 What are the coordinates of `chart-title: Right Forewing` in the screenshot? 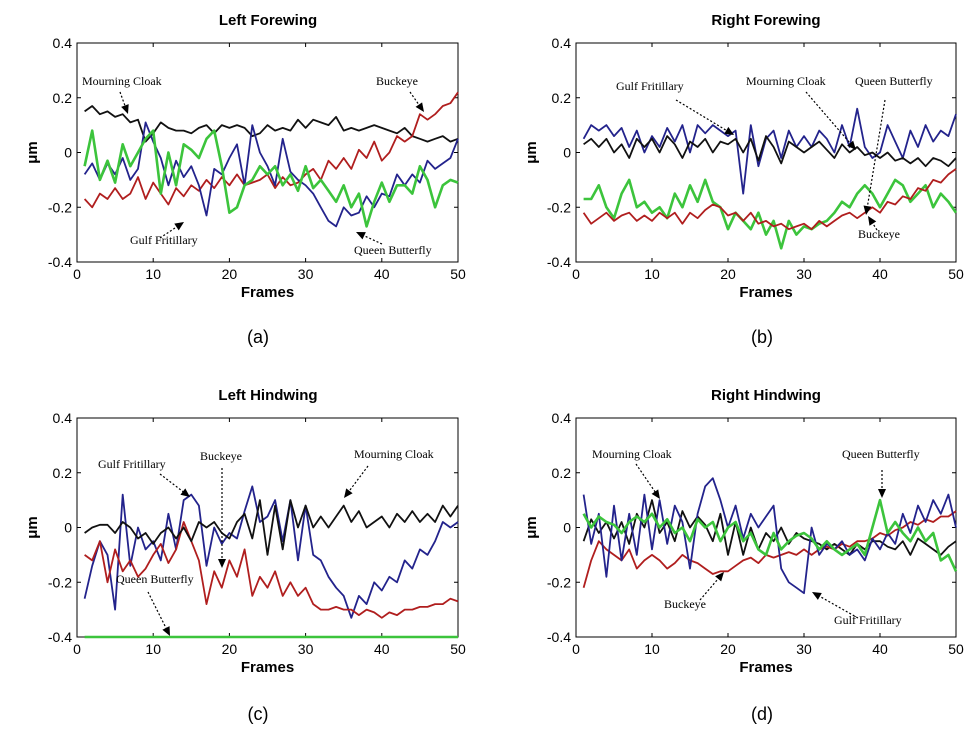 It's located at (765, 20).